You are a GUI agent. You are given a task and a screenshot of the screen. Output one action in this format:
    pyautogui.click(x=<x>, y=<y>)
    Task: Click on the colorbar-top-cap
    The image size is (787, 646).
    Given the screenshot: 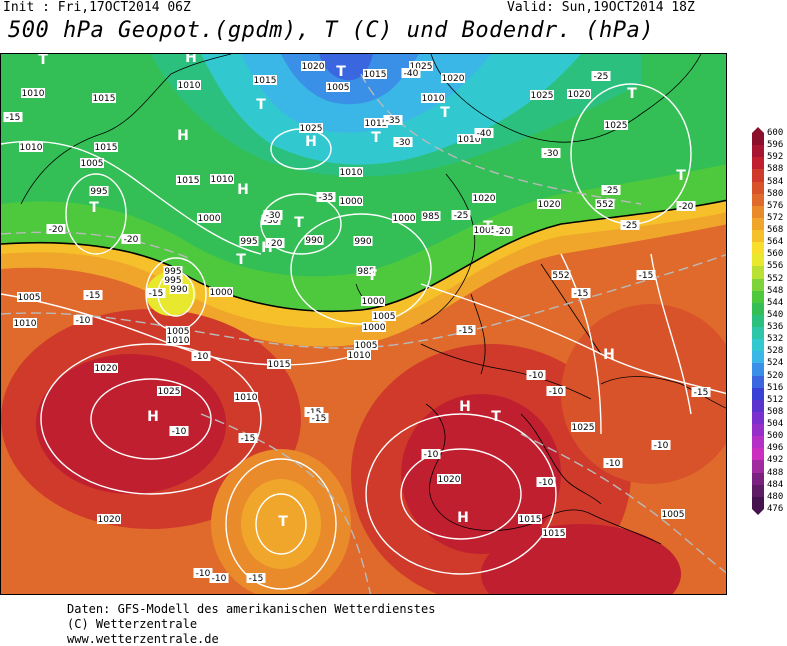 What is the action you would take?
    pyautogui.click(x=758, y=130)
    